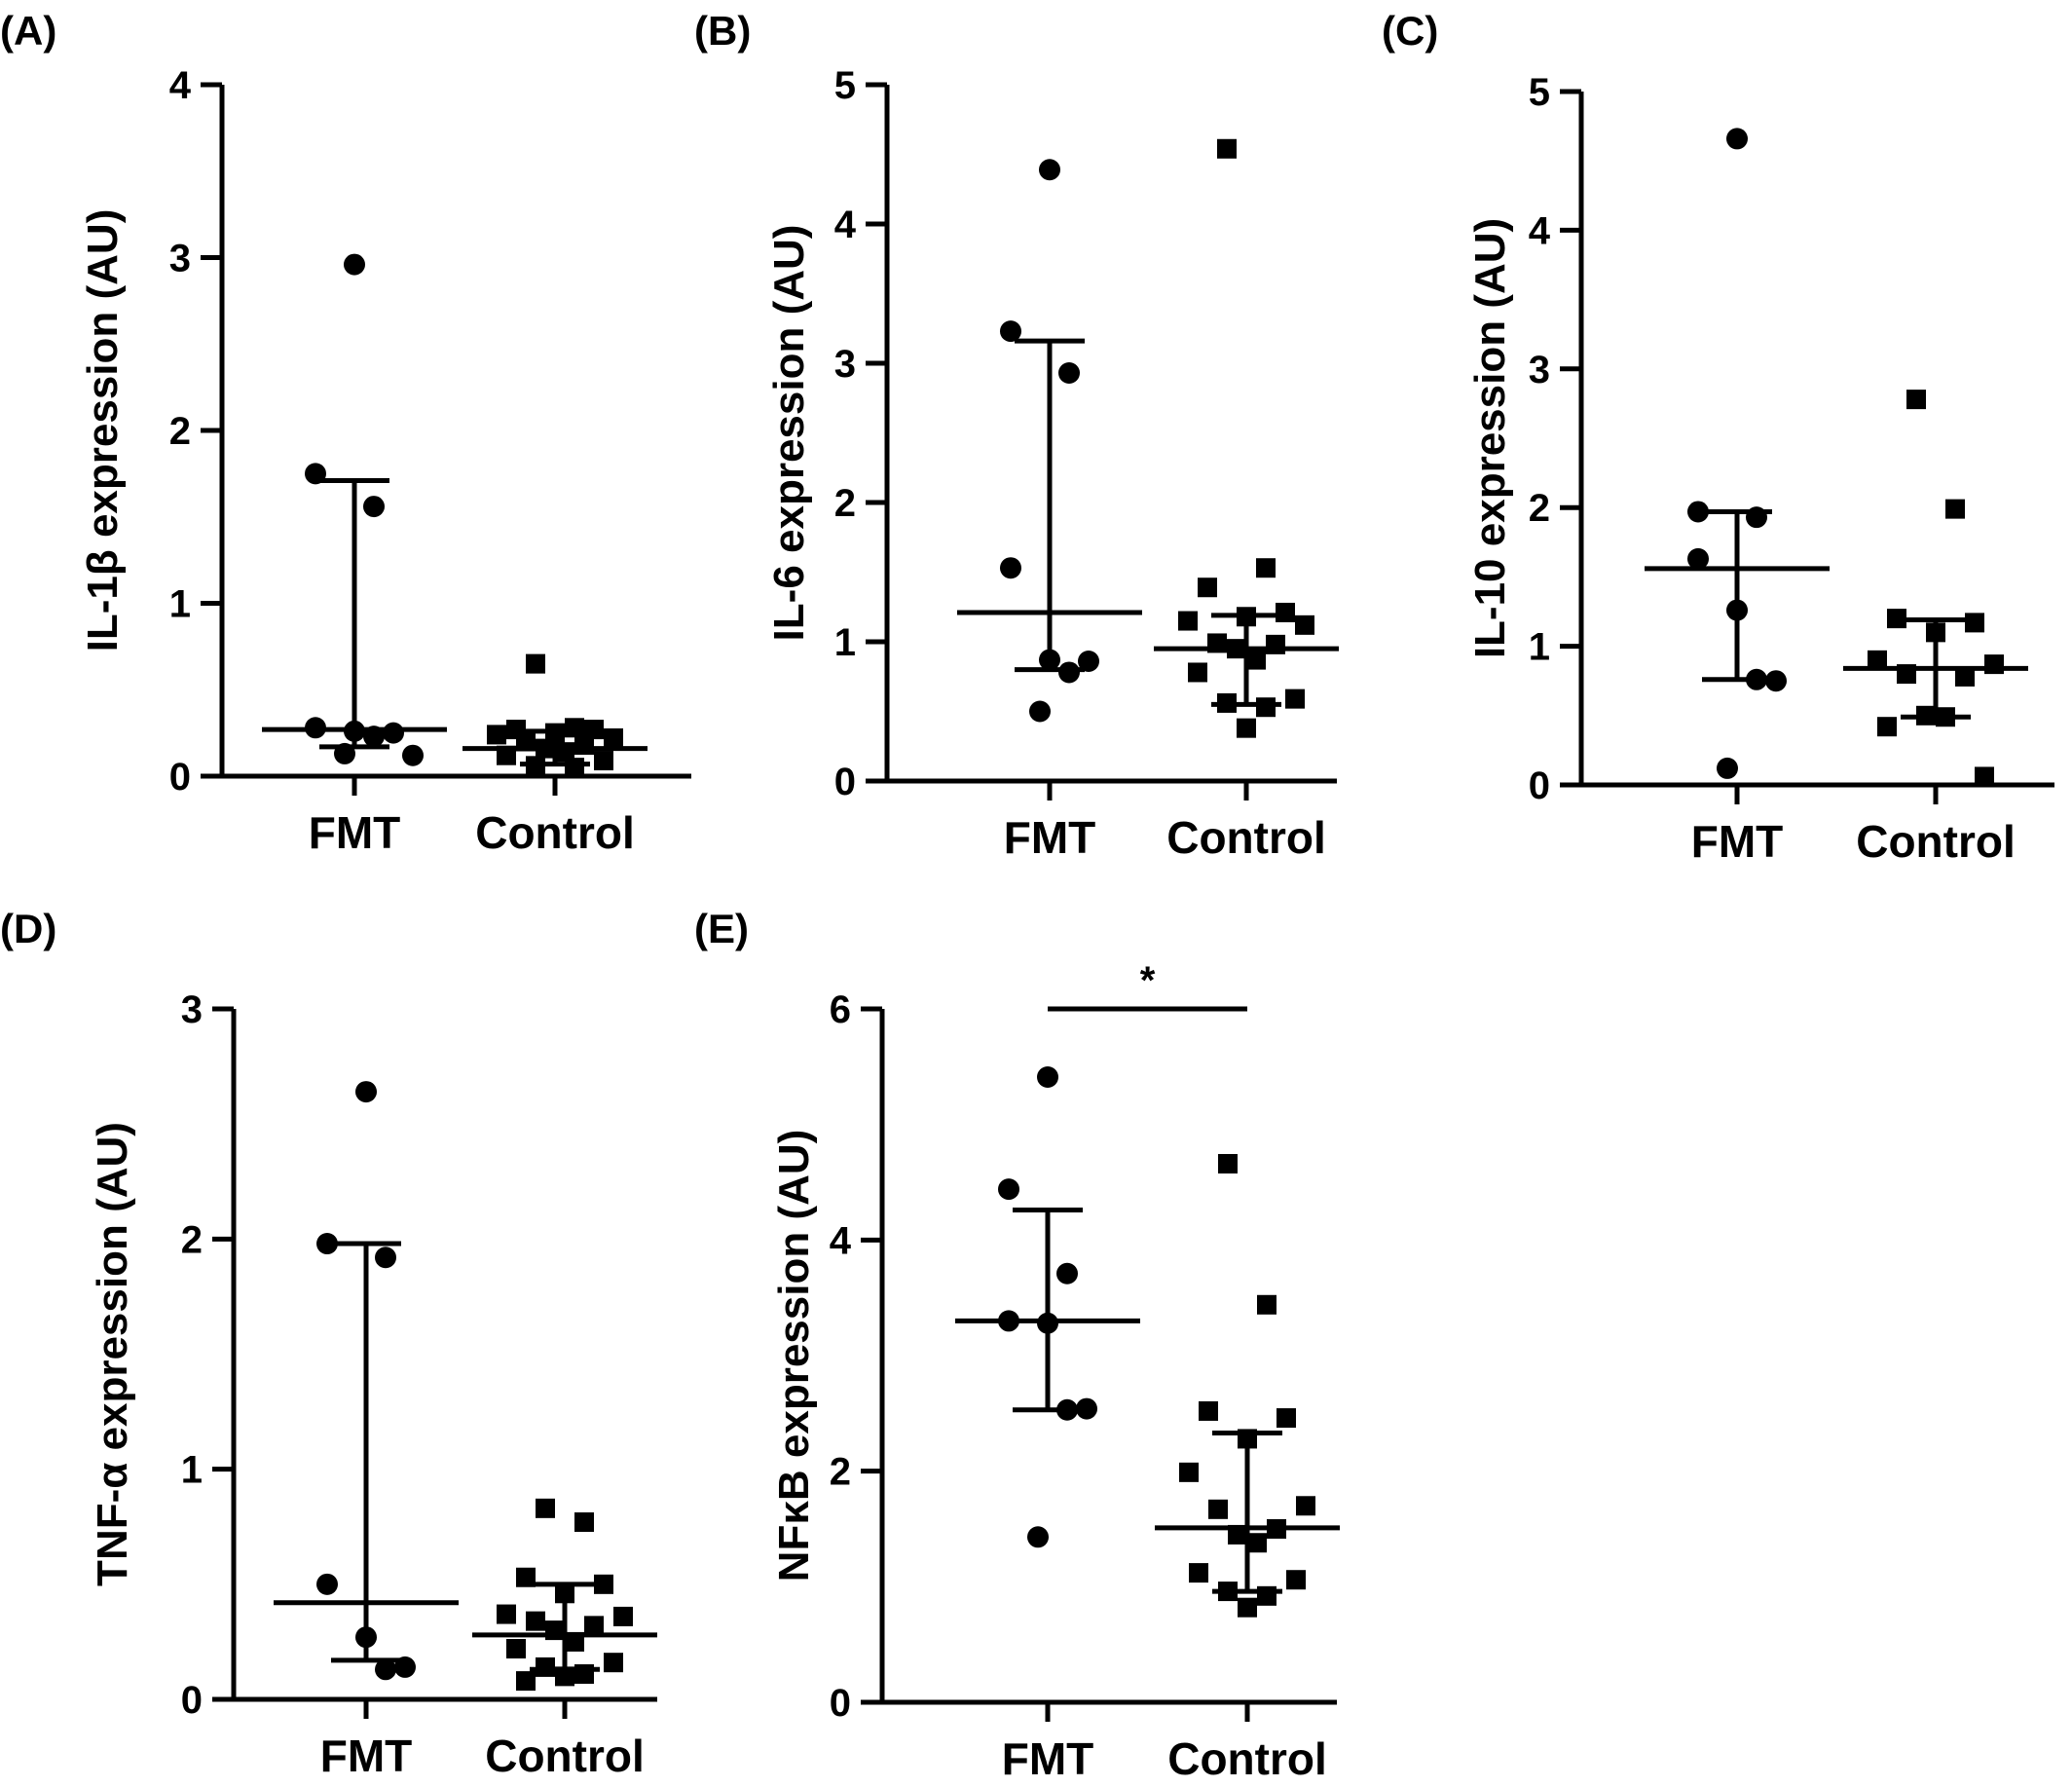 This screenshot has width=2072, height=1787. I want to click on panel-label: (E), so click(721, 928).